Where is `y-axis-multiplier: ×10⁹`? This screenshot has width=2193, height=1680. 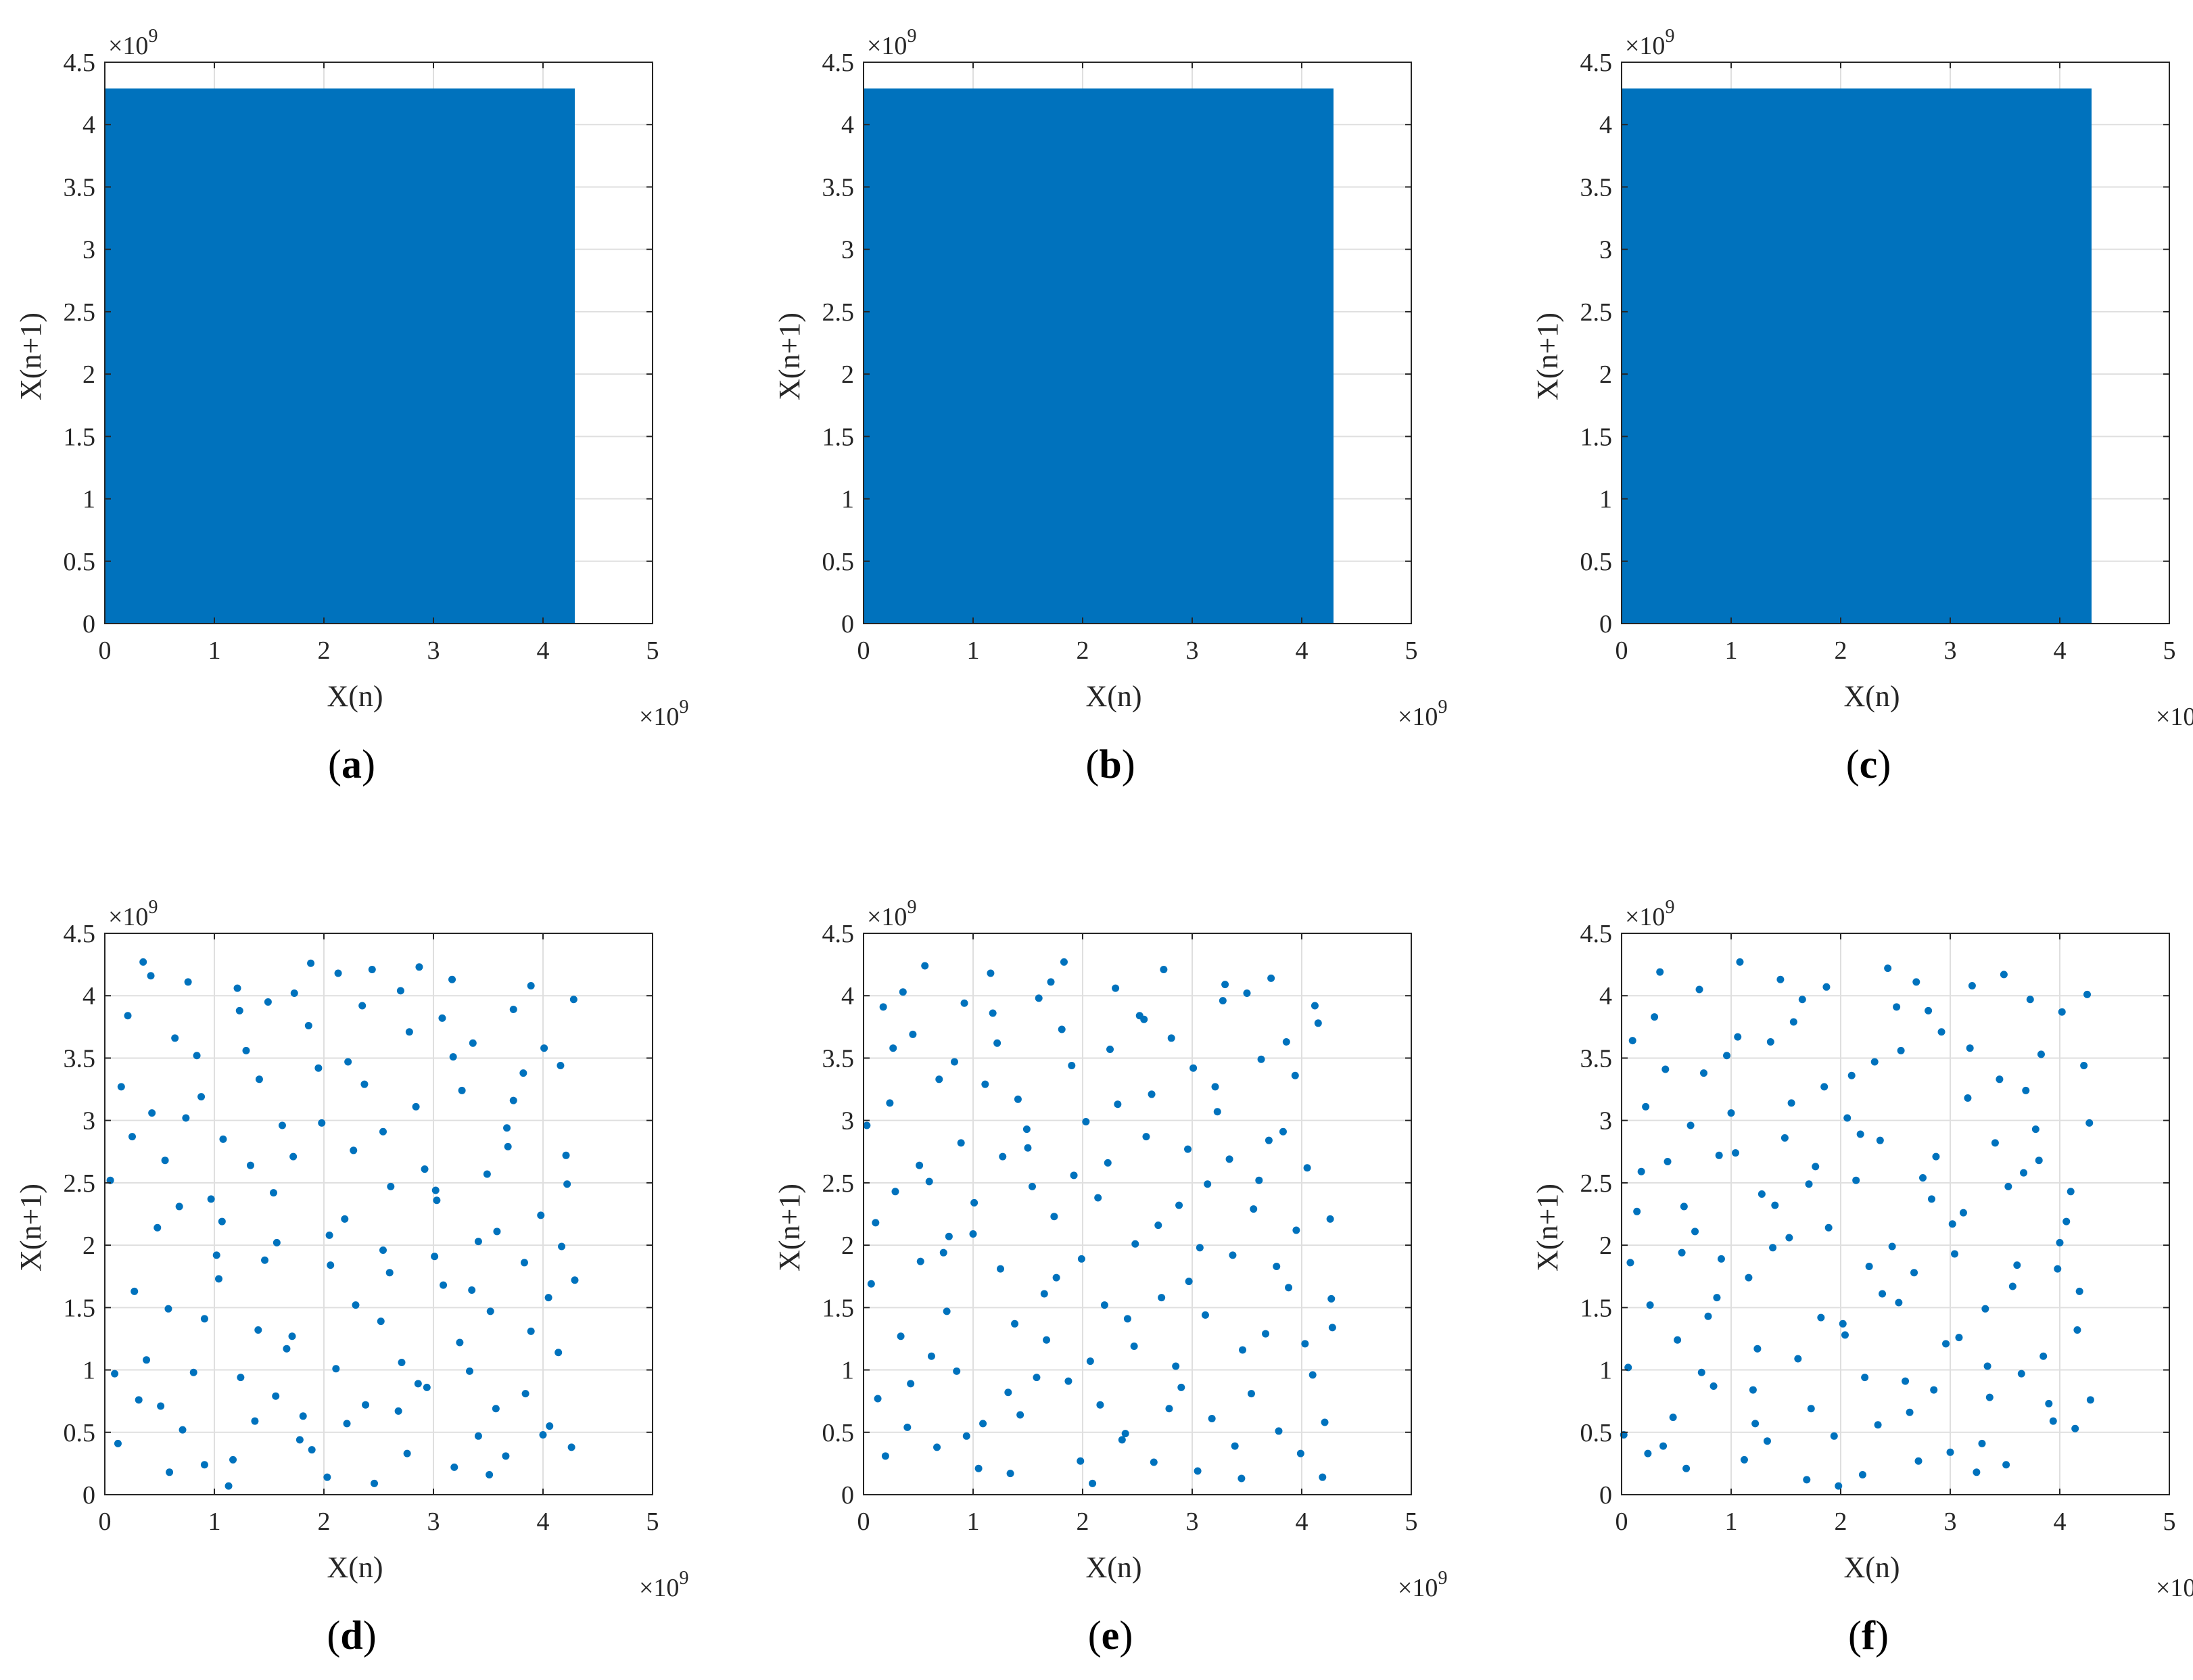
y-axis-multiplier: ×10⁹ is located at coordinates (891, 914).